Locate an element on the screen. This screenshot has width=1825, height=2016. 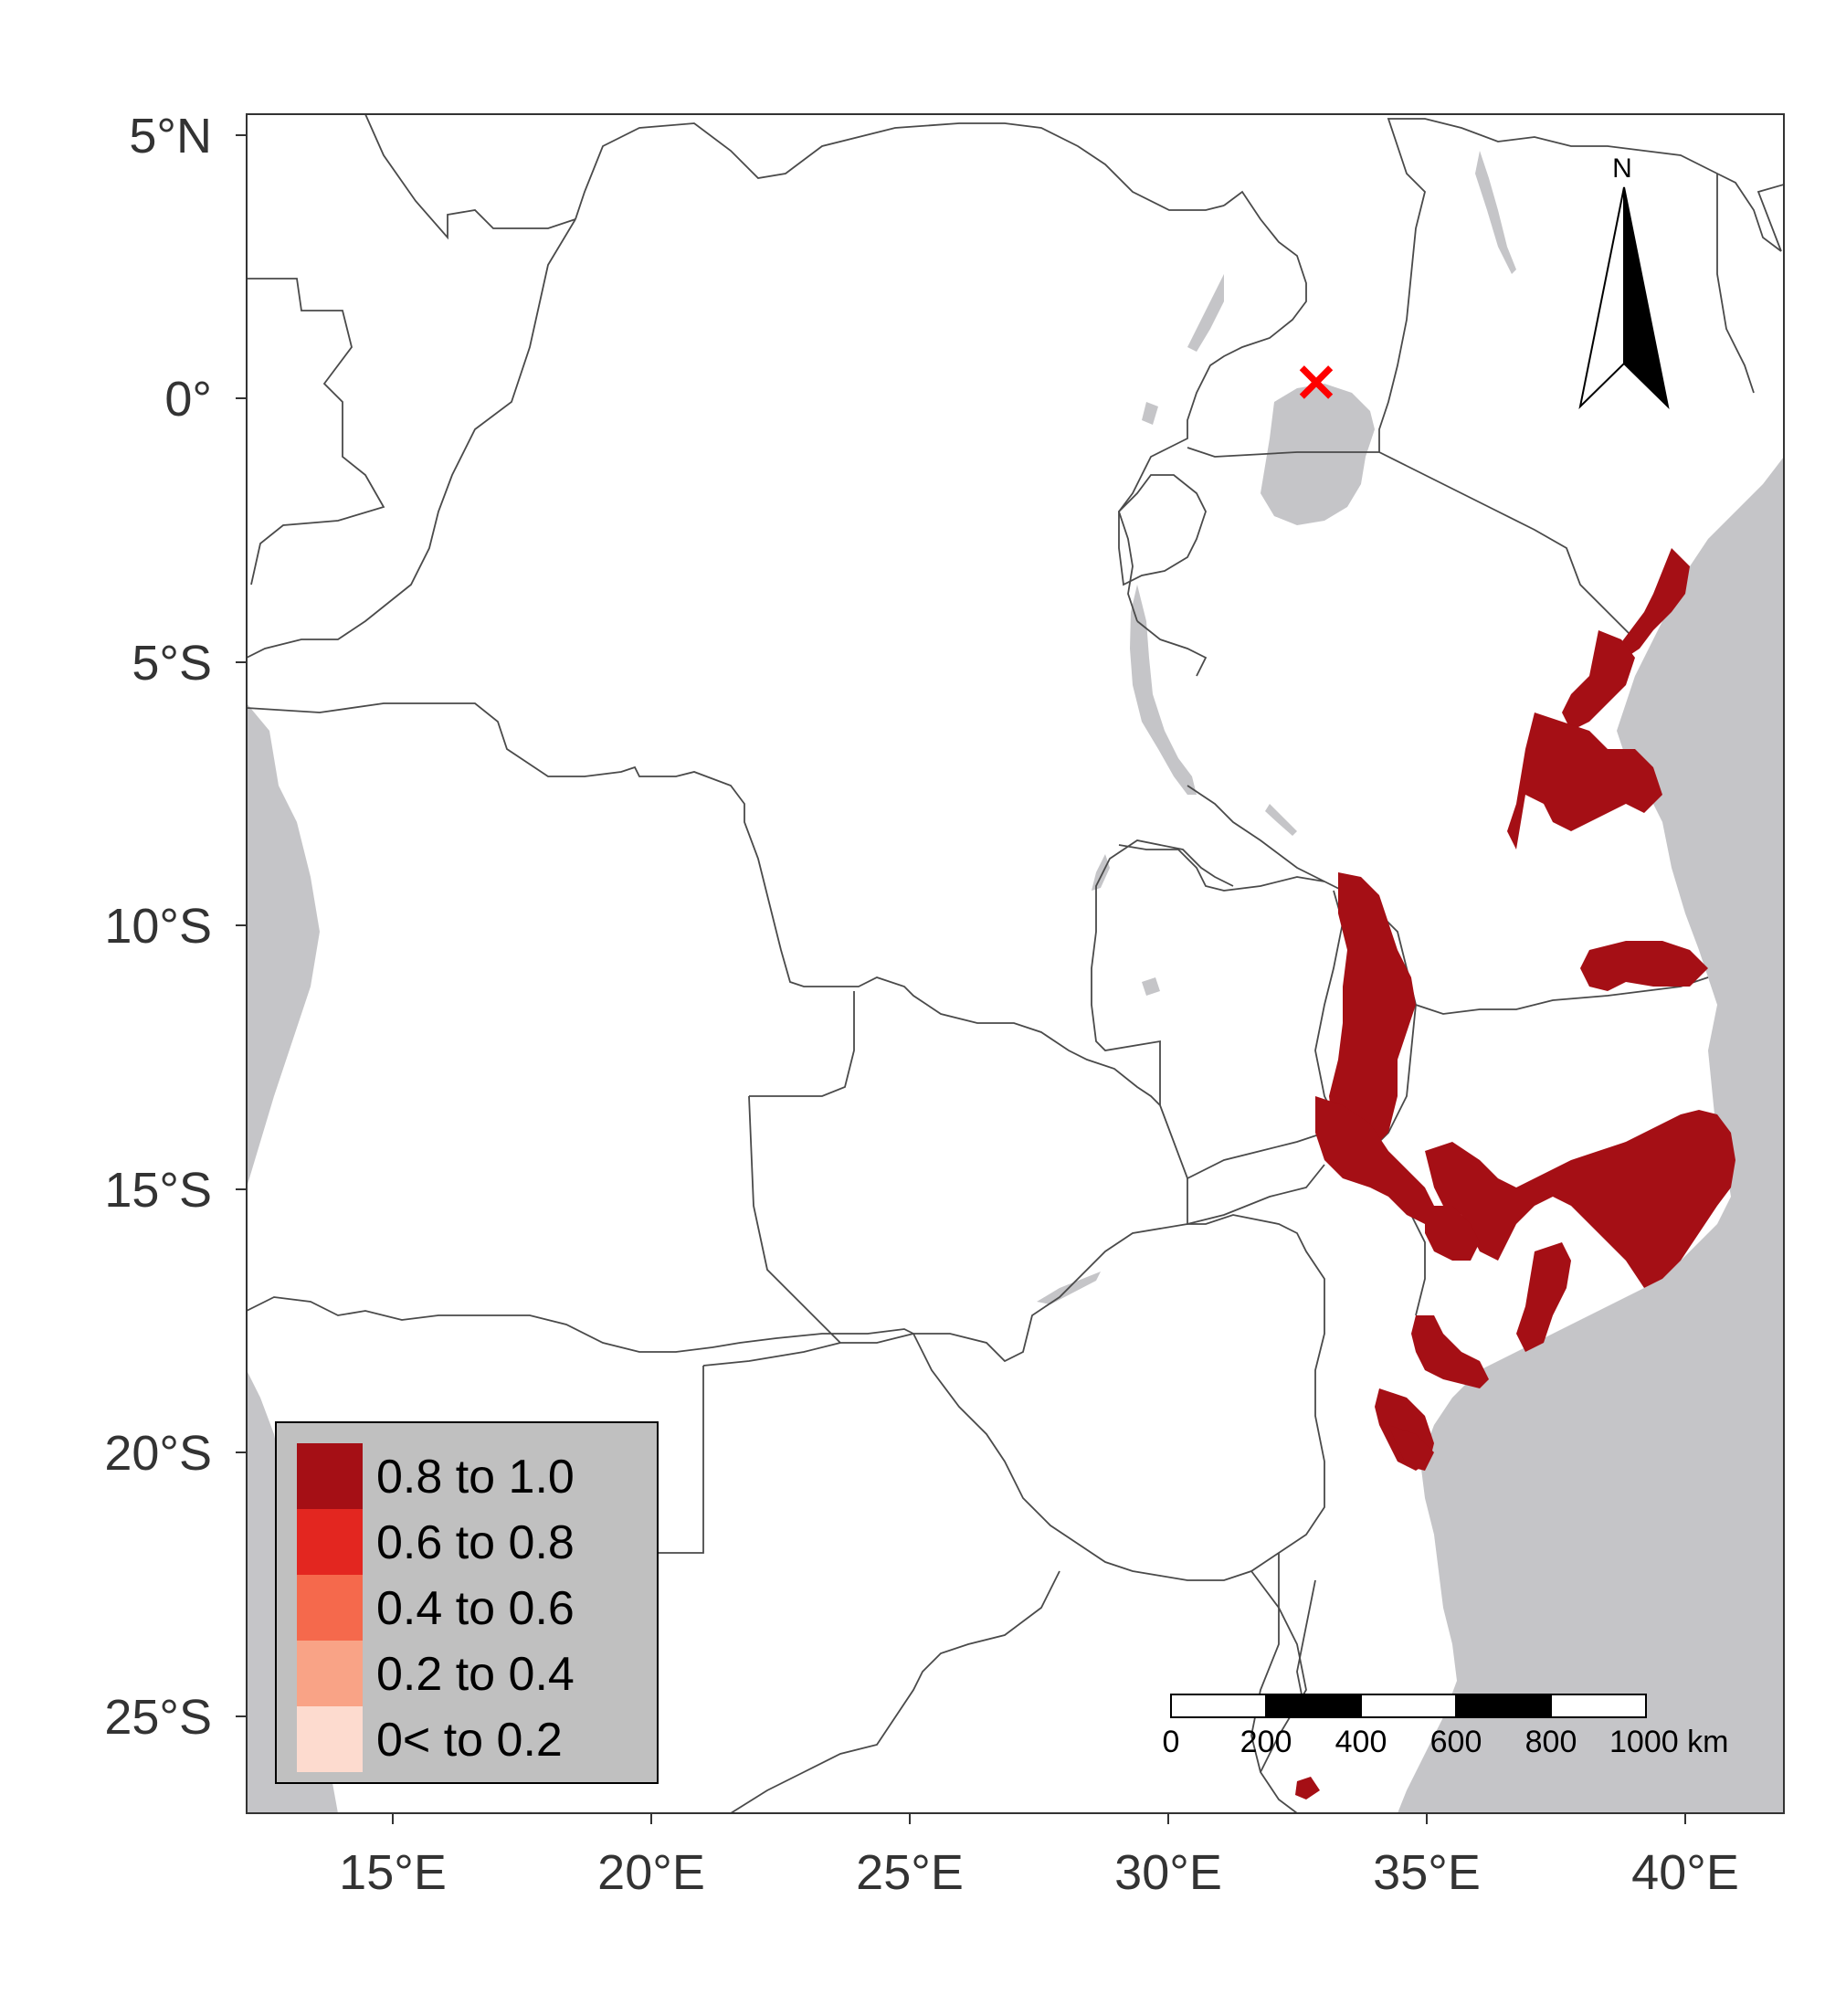
lake-turkana is located at coordinates (1495, 212).